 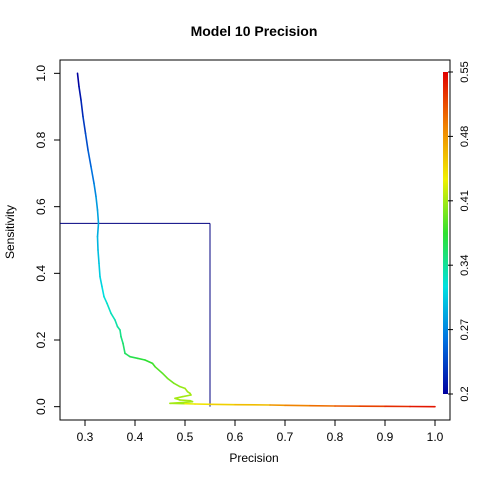 What do you see at coordinates (135, 437) in the screenshot?
I see `x-tick-label: 0.4` at bounding box center [135, 437].